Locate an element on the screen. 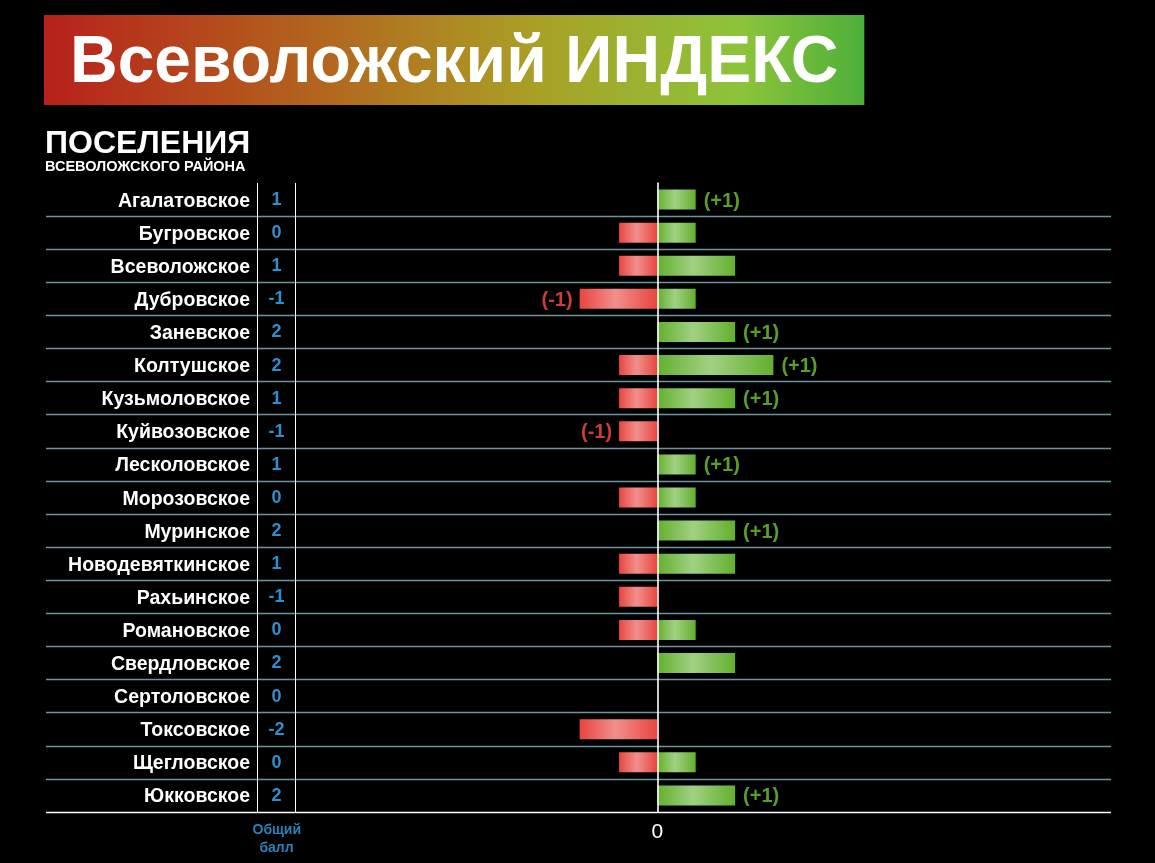  y-tick-label: Новодевяткинское is located at coordinates (159, 563).